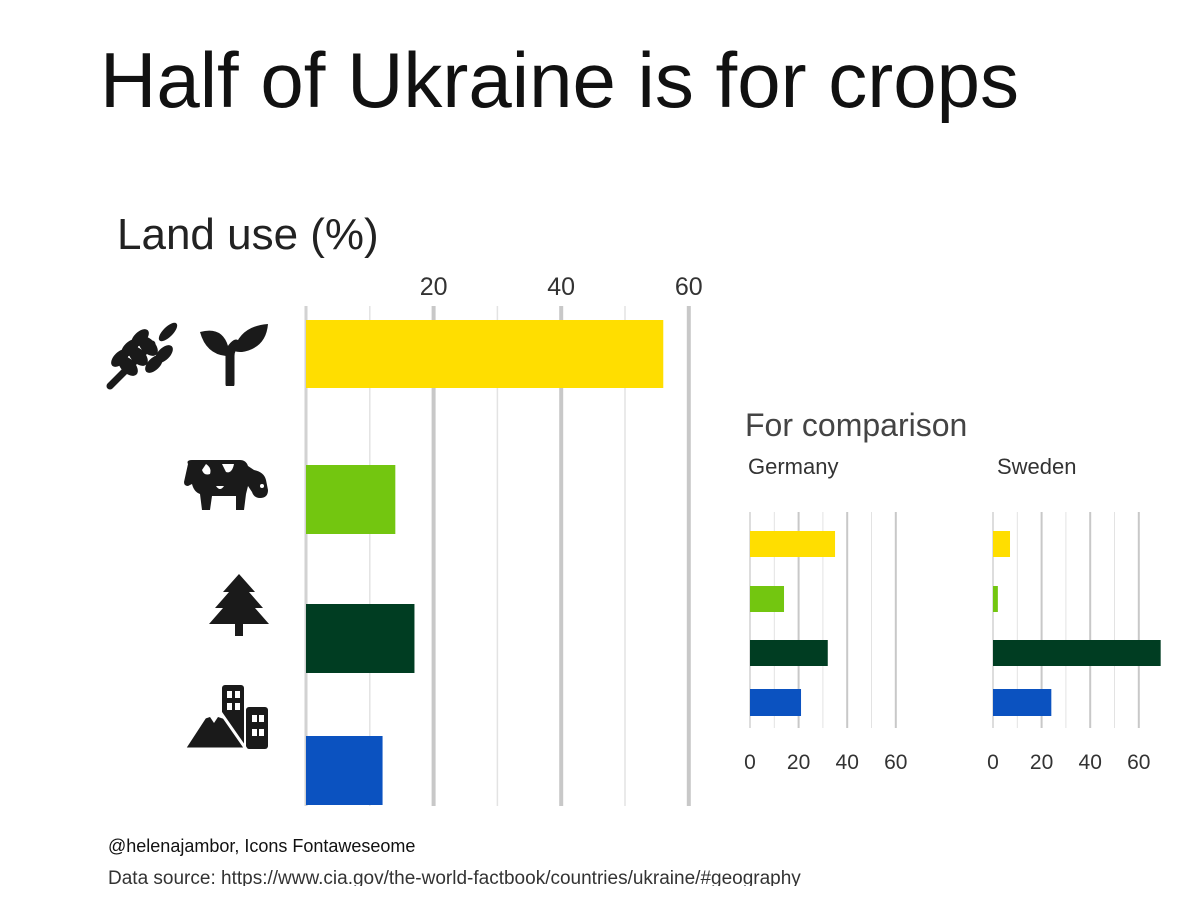 The image size is (1200, 900). Describe the element at coordinates (793, 466) in the screenshot. I see `germany-title: Germany` at that location.